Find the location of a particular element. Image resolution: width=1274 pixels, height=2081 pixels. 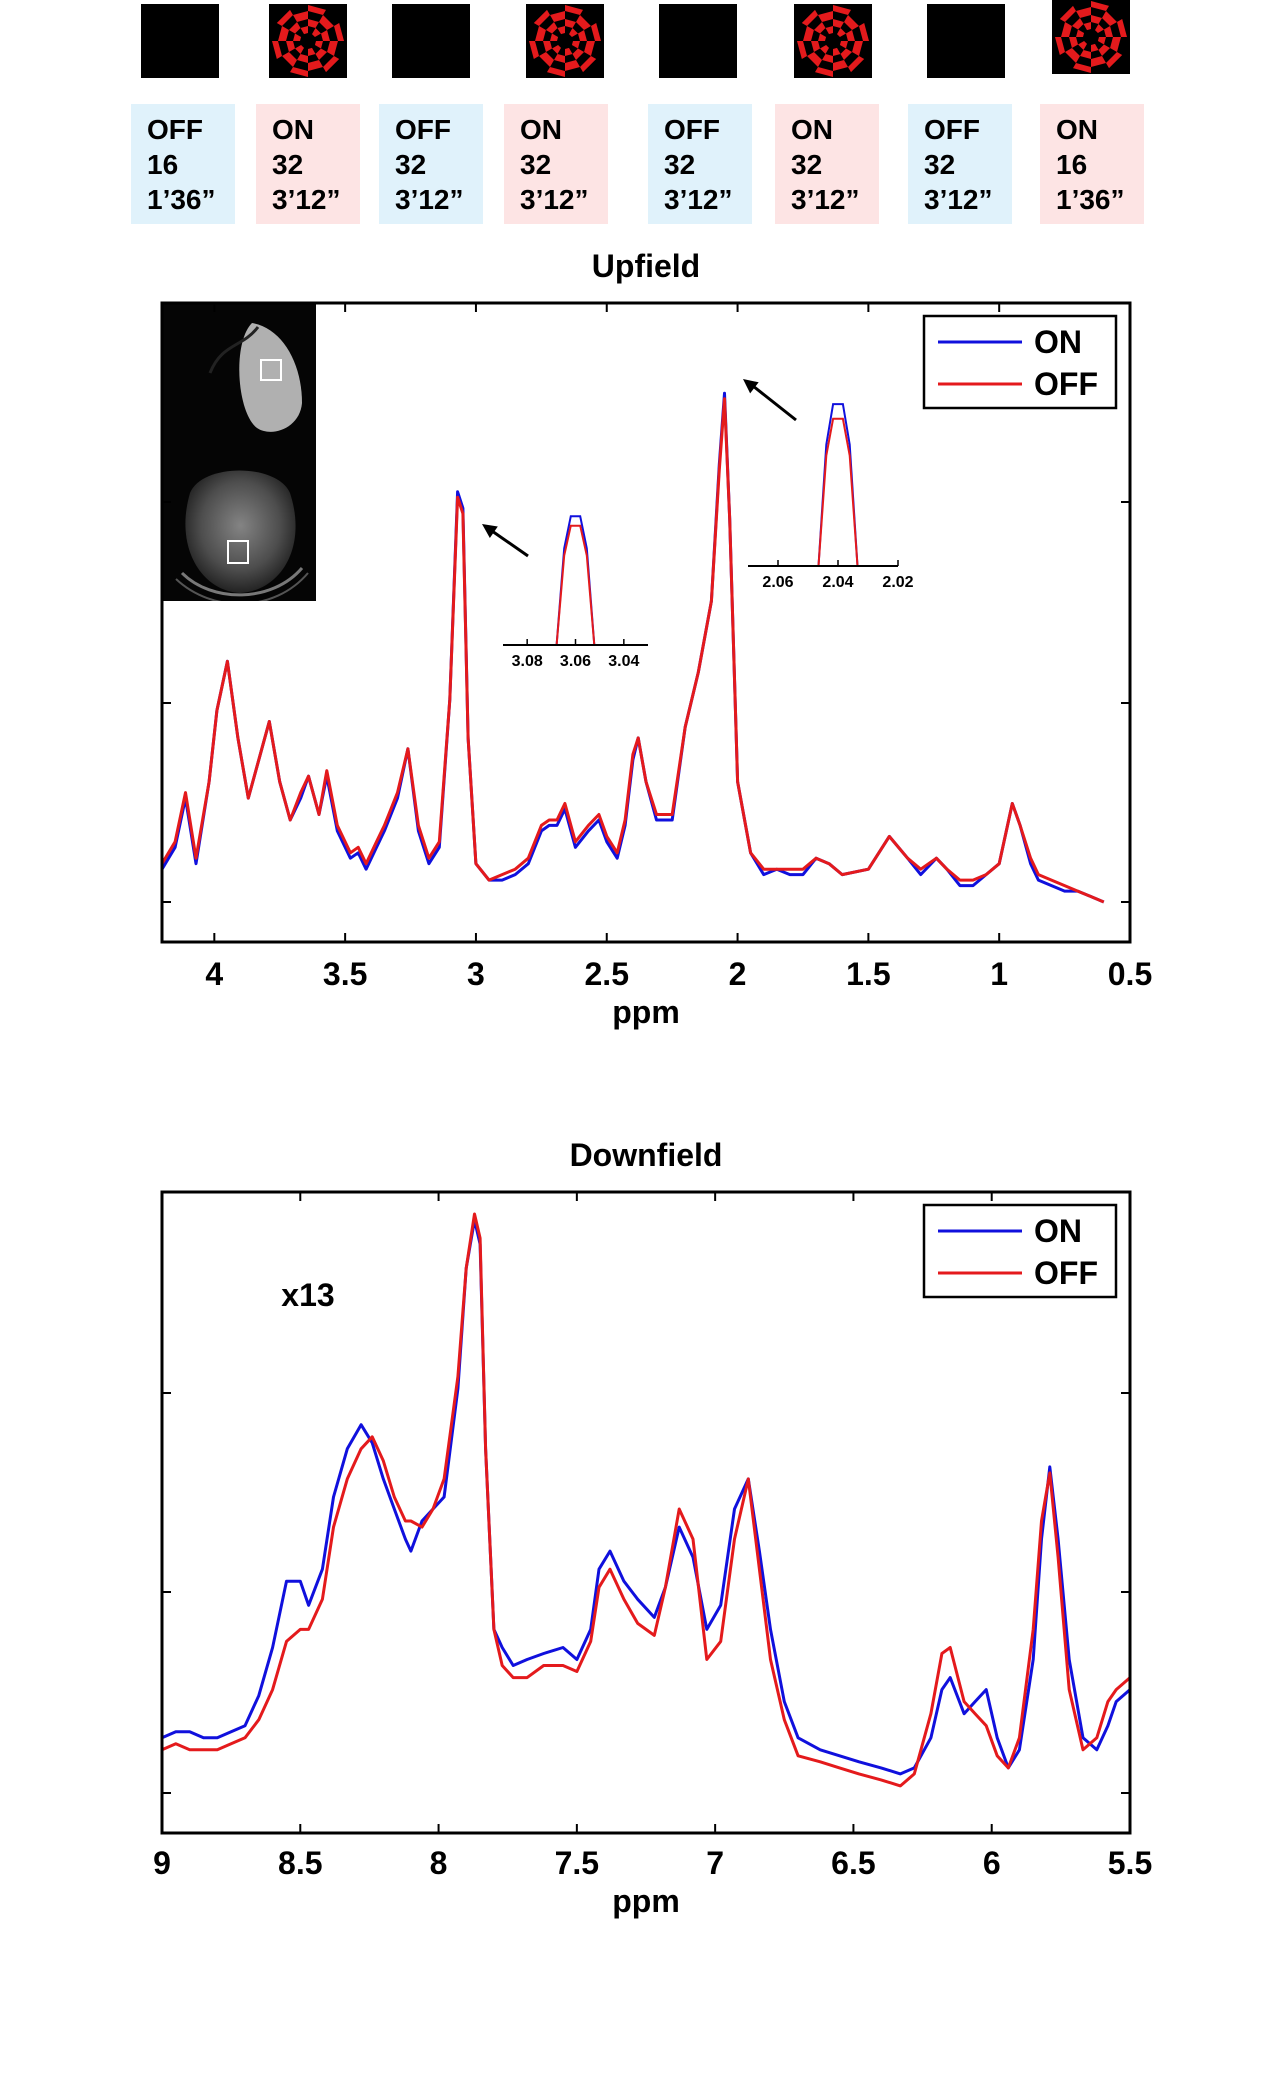

x-tick-label: 4 is located at coordinates (214, 974).